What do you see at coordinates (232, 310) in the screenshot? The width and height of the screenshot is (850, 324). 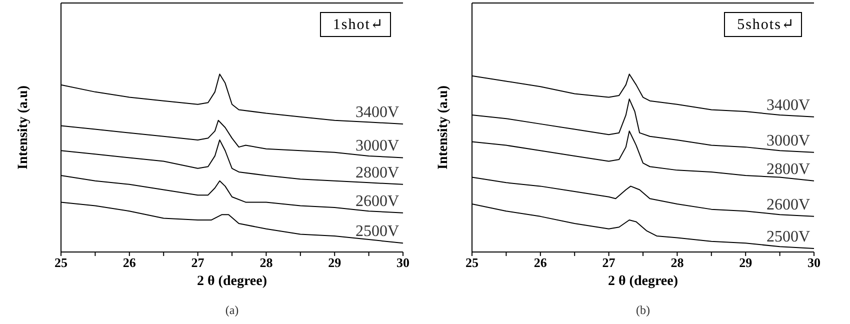 I see `text: (a)` at bounding box center [232, 310].